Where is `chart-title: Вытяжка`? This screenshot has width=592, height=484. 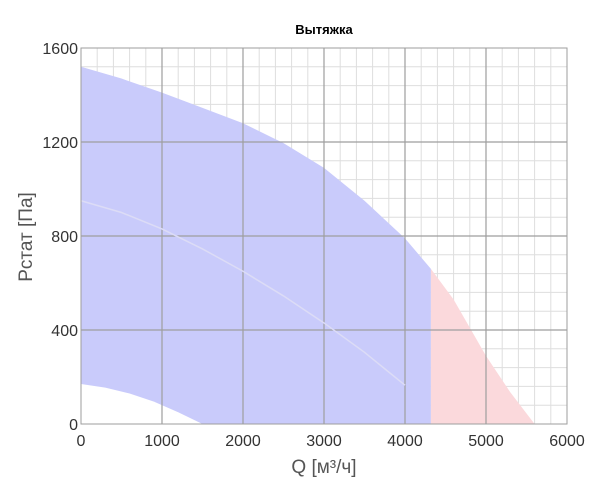
chart-title: Вытяжка is located at coordinates (324, 29).